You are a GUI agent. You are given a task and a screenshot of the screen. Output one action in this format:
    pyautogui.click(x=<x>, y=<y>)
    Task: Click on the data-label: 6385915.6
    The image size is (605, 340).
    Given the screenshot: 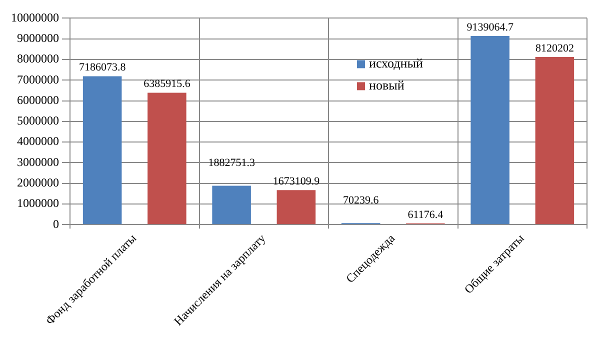 What is the action you would take?
    pyautogui.click(x=167, y=84)
    